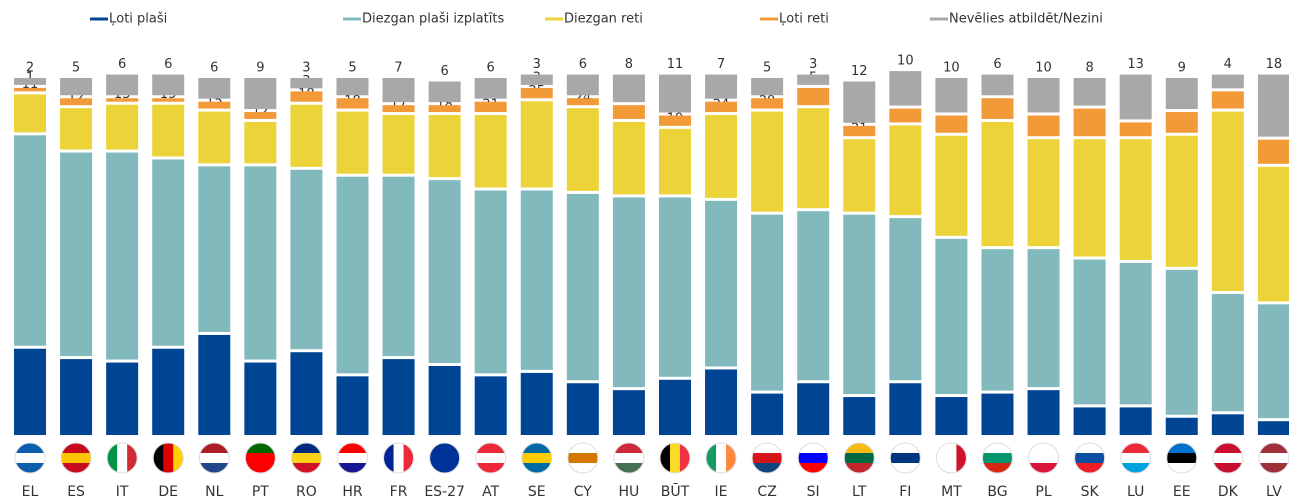 The width and height of the screenshot is (1289, 501). I want to click on x-tick-label: HR, so click(352, 492).